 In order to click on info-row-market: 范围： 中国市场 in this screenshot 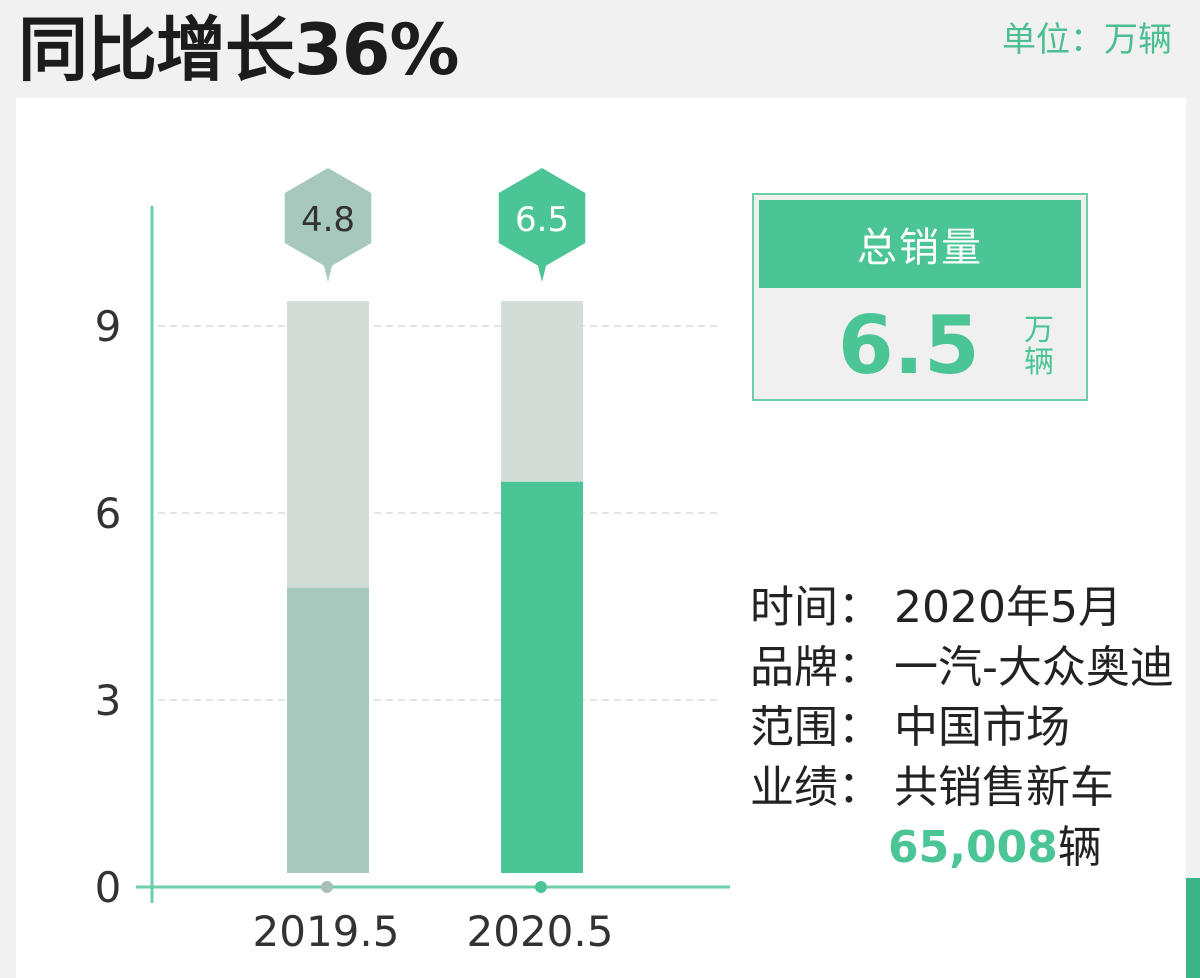, I will do `click(962, 728)`.